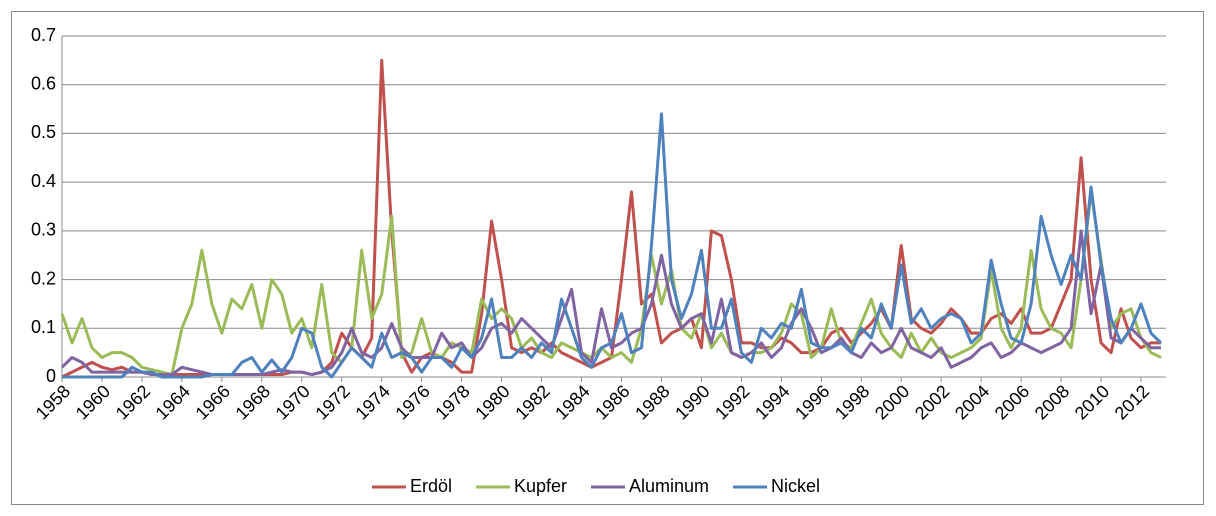 The height and width of the screenshot is (516, 1216). What do you see at coordinates (795, 486) in the screenshot?
I see `legend-label: Nickel` at bounding box center [795, 486].